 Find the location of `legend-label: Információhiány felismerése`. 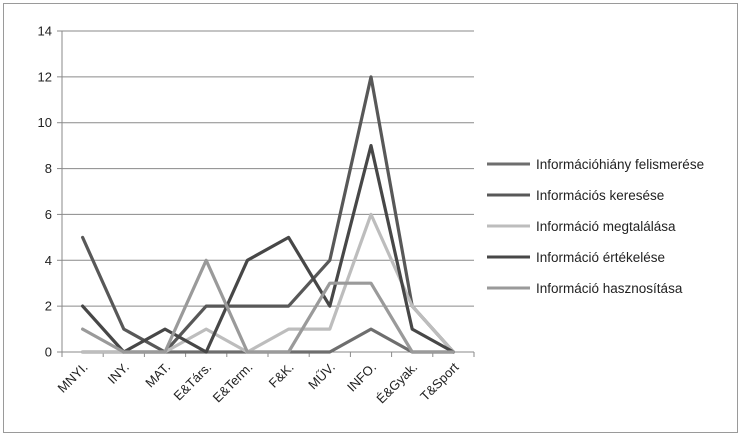

legend-label: Információhiány felismerése is located at coordinates (620, 164).